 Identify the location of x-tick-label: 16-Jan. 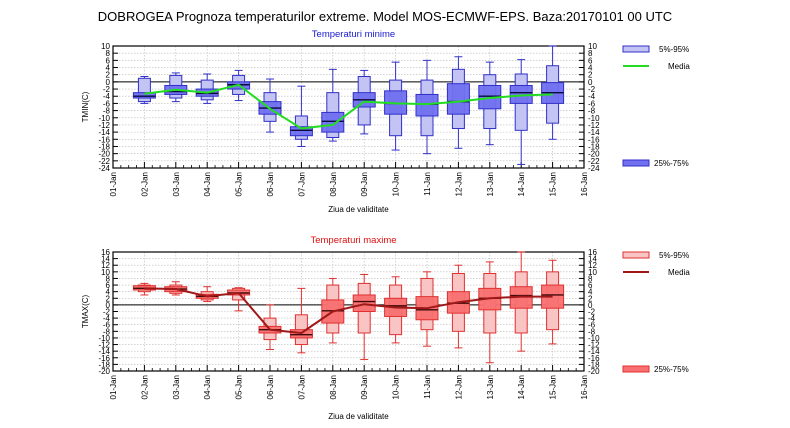
(584, 387).